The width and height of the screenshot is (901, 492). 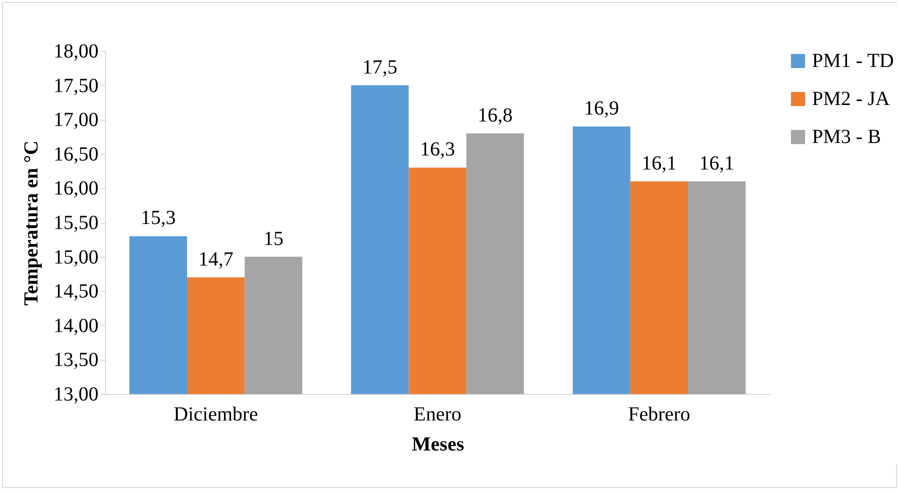 I want to click on y-tick-label: 15,00, so click(x=76, y=257).